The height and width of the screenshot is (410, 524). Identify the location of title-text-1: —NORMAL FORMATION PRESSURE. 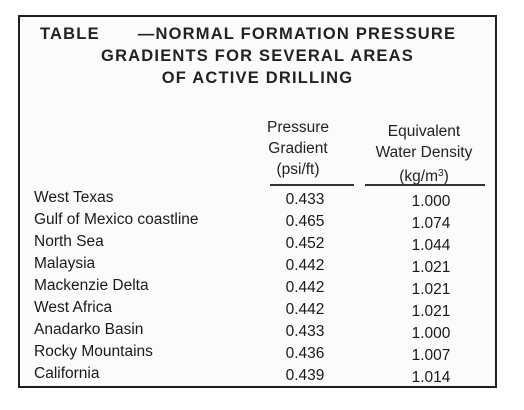
(297, 34).